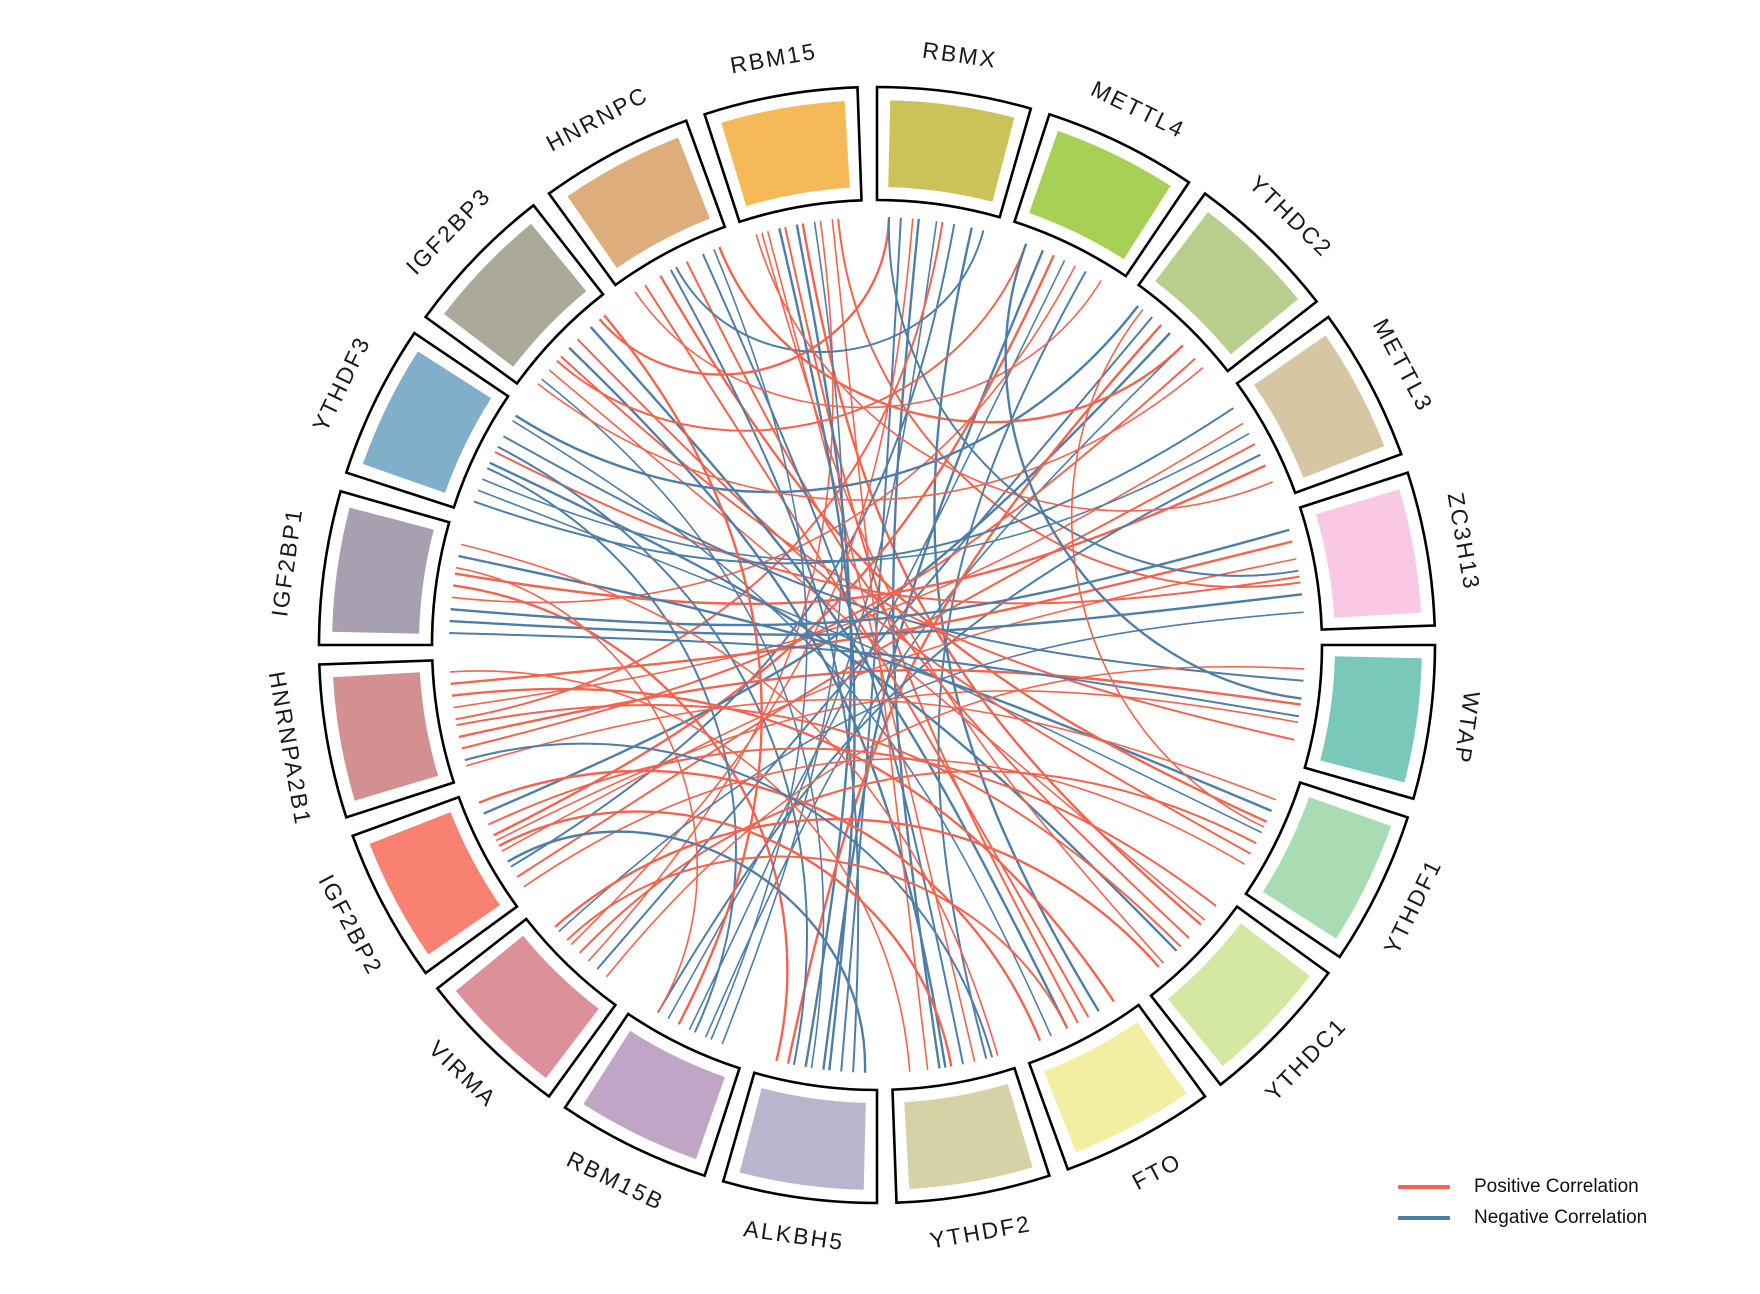 This screenshot has height=1294, width=1760. I want to click on sector-fill-HNRNPC, so click(638, 202).